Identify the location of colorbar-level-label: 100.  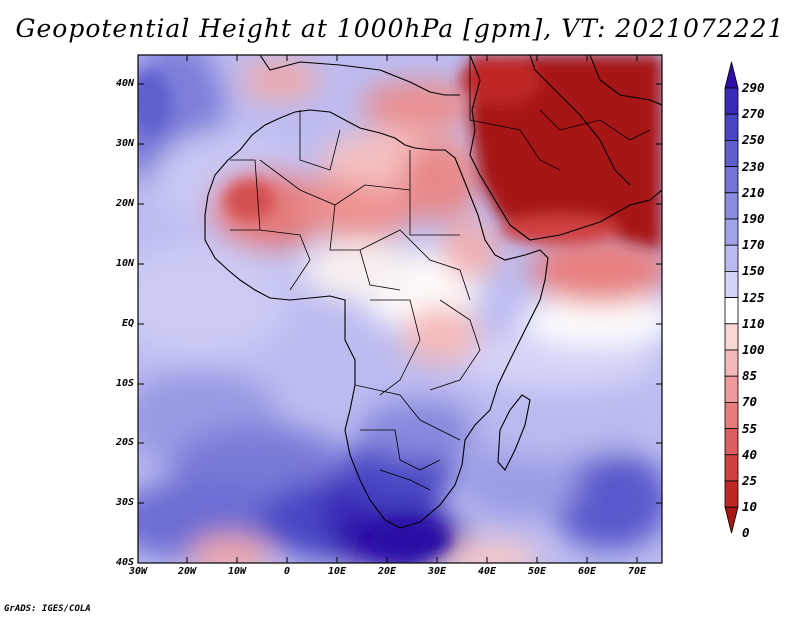
(753, 349).